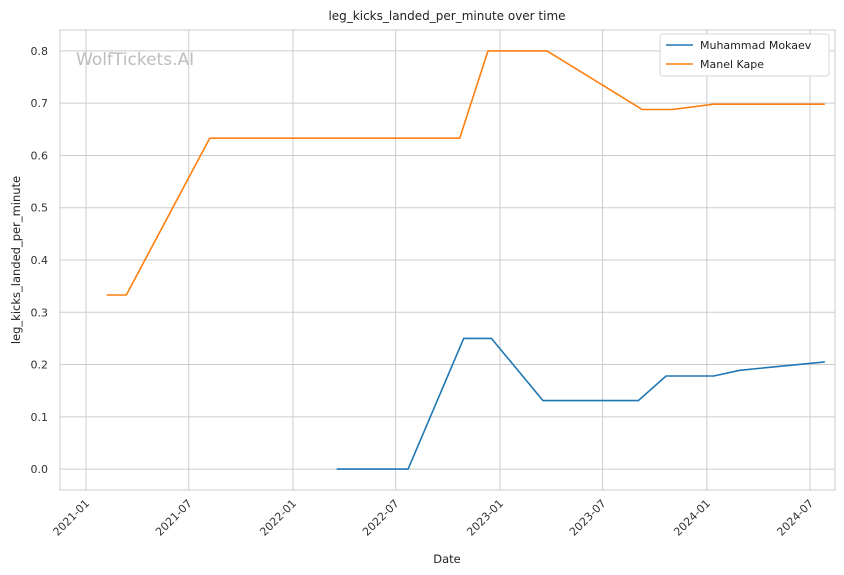 Image resolution: width=844 pixels, height=575 pixels. What do you see at coordinates (732, 64) in the screenshot?
I see `legend-label-kape: Manel Kape` at bounding box center [732, 64].